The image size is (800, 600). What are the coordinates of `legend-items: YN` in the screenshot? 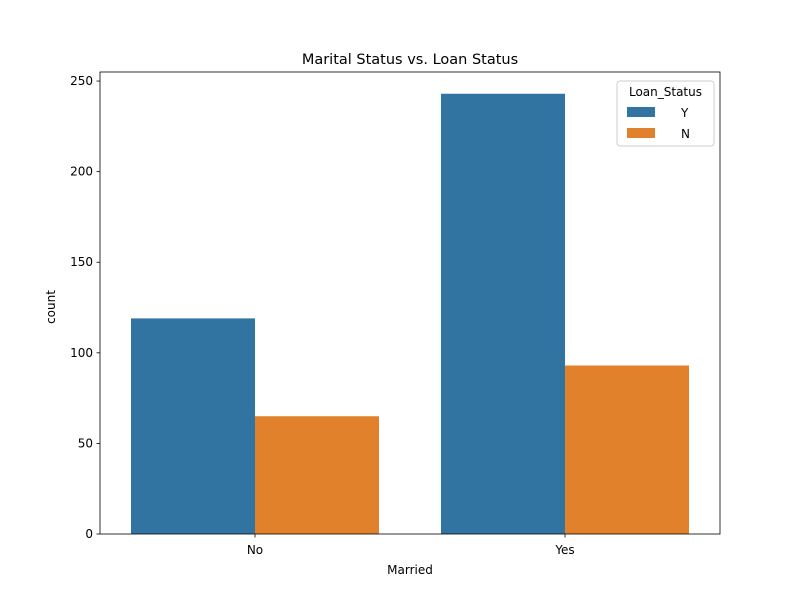 It's located at (658, 123).